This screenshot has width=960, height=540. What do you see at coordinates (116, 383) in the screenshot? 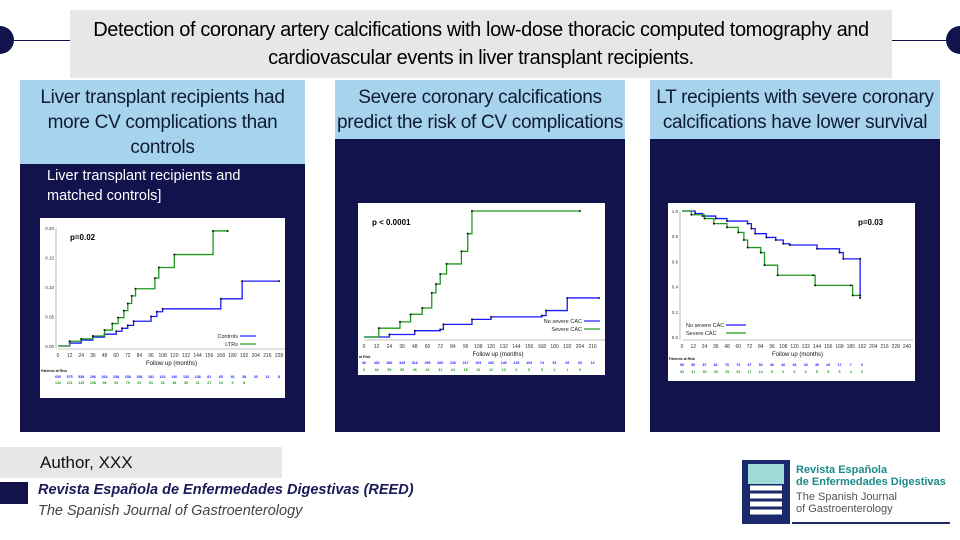
I see `risk-count: 94` at bounding box center [116, 383].